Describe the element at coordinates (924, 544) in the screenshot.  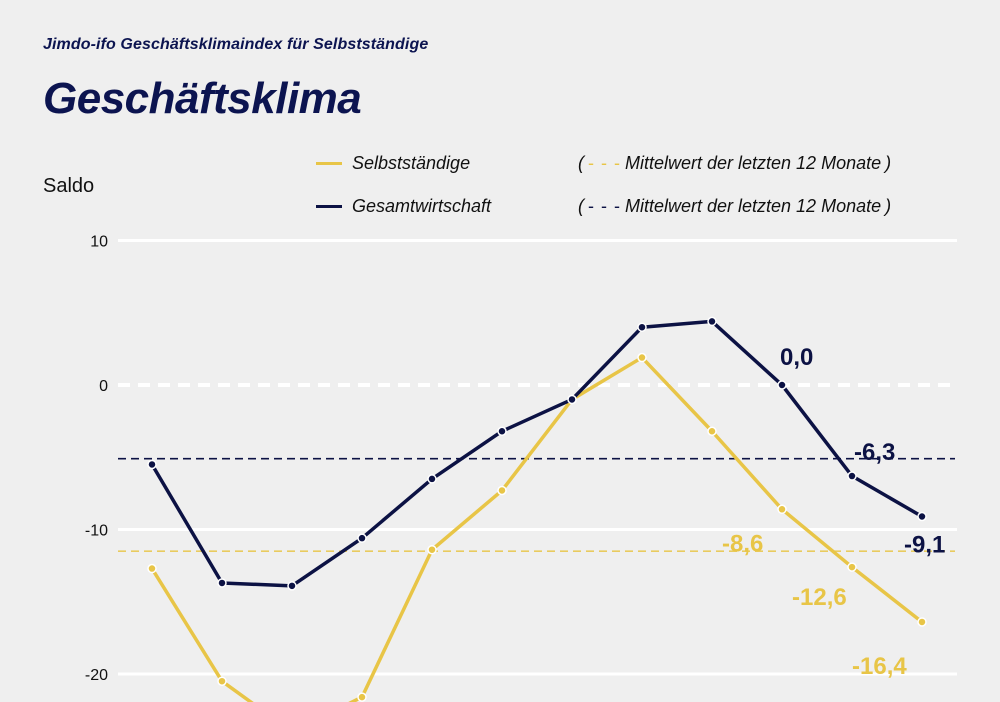
I see `value-label: -9,1` at that location.